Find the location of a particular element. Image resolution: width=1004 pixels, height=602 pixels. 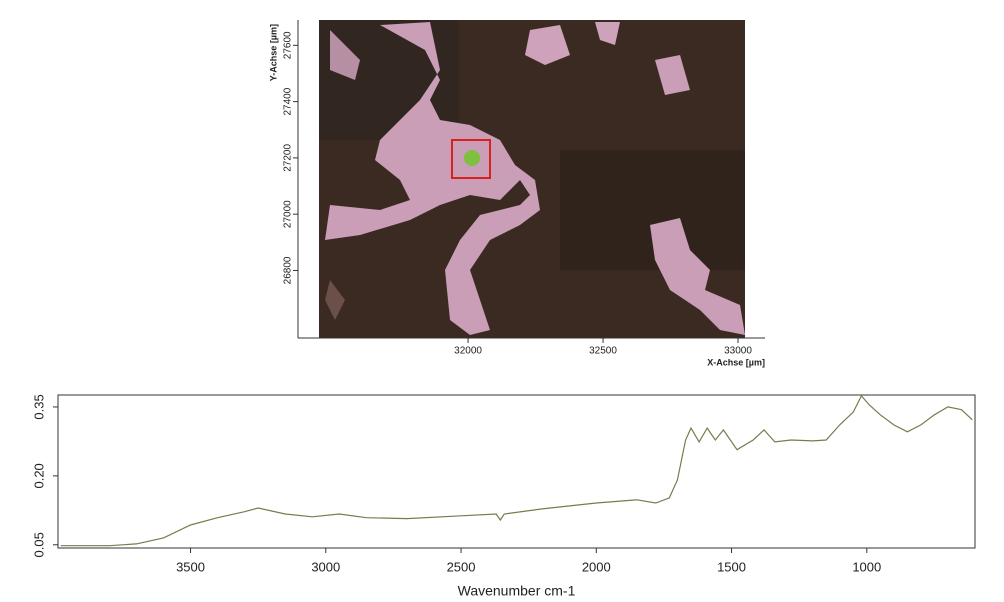

y-tick-label: 26800 is located at coordinates (288, 270).